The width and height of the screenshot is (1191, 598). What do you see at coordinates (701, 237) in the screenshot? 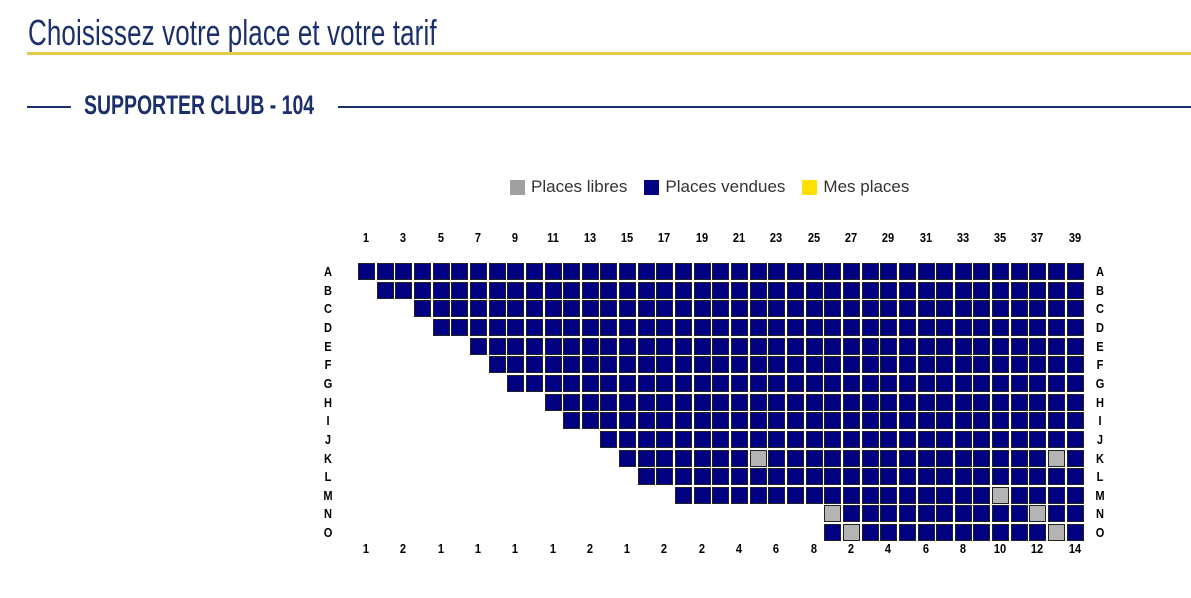
I see `column-number-top: 19` at bounding box center [701, 237].